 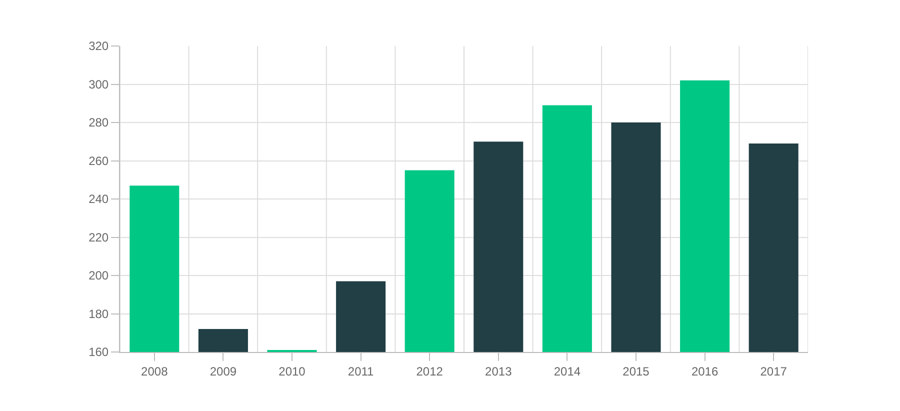 I want to click on x-tick-label: 2013, so click(x=498, y=371).